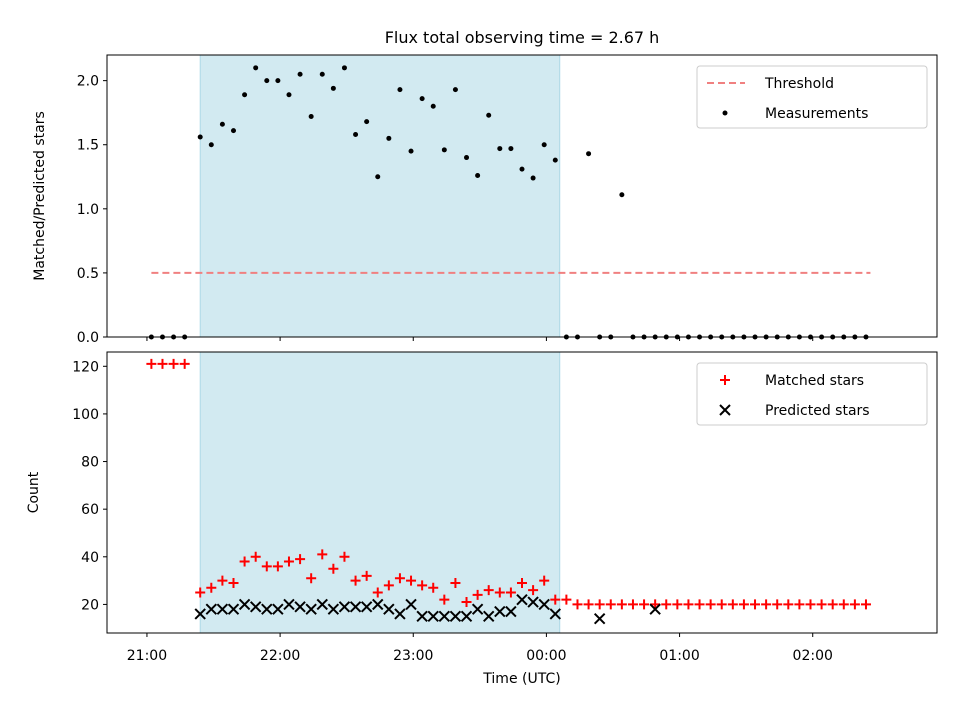  What do you see at coordinates (85, 367) in the screenshot?
I see `y-tick-label: 120` at bounding box center [85, 367].